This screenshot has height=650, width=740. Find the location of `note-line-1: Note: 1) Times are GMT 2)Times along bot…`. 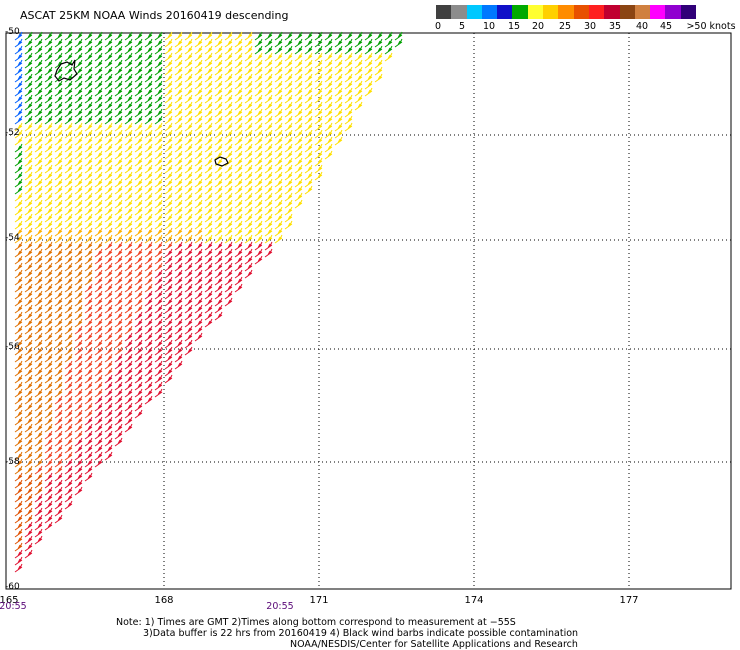

note-line-1: Note: 1) Times are GMT 2)Times along bot… is located at coordinates (316, 622).